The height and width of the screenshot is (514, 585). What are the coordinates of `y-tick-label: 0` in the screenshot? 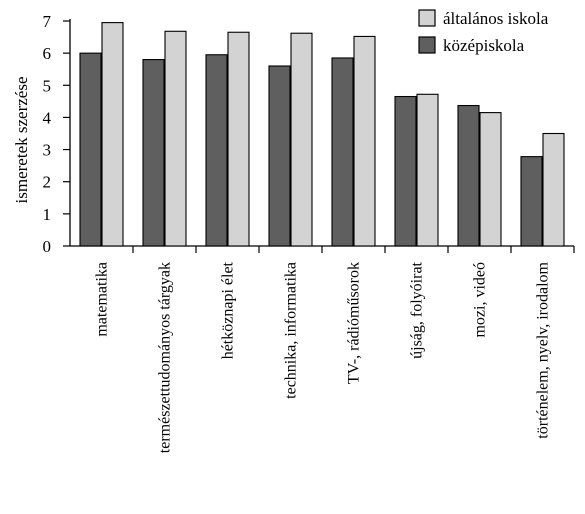 It's located at (47, 246).